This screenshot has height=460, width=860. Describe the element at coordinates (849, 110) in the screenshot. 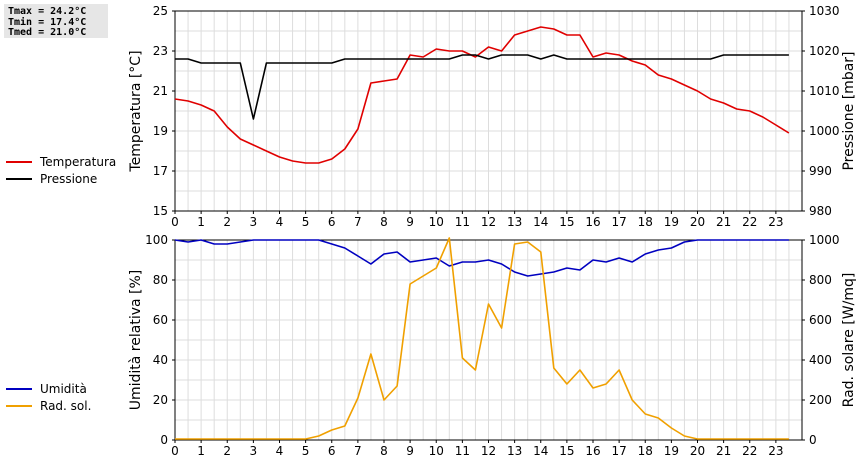

I see `y-axis-title-right: Pressione [mbar]` at that location.